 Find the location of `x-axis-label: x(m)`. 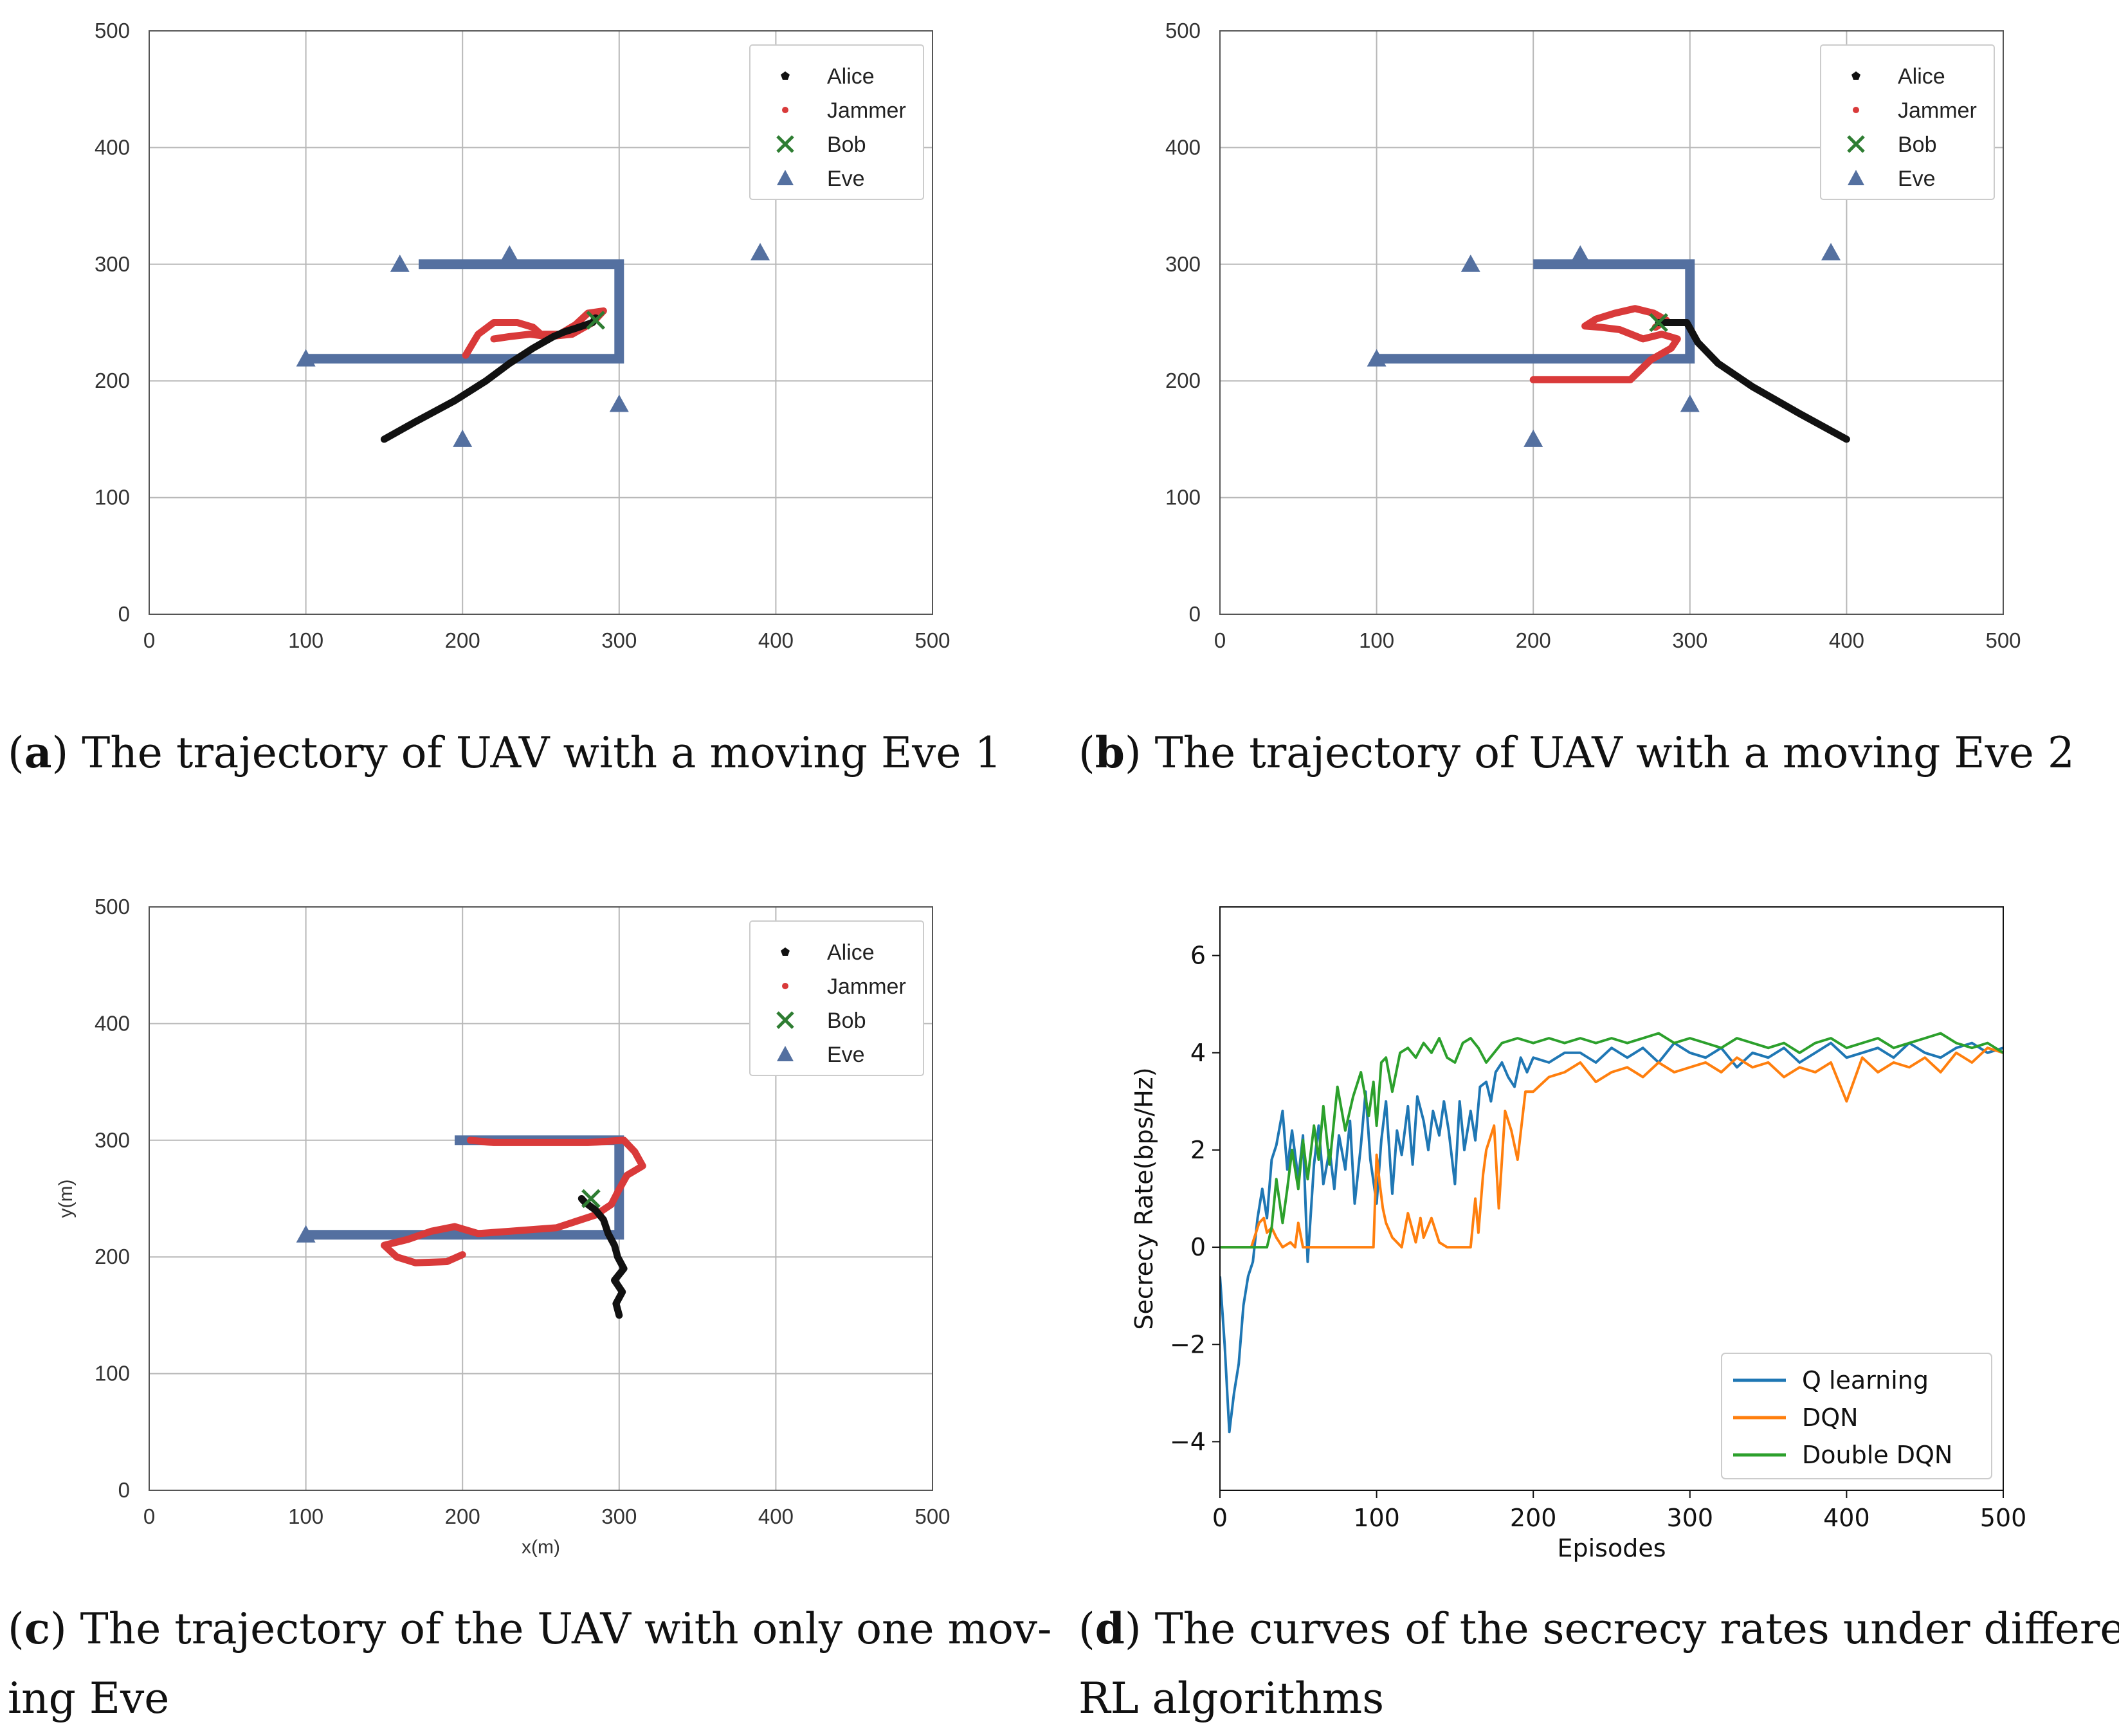

x-axis-label: x(m) is located at coordinates (541, 1547).